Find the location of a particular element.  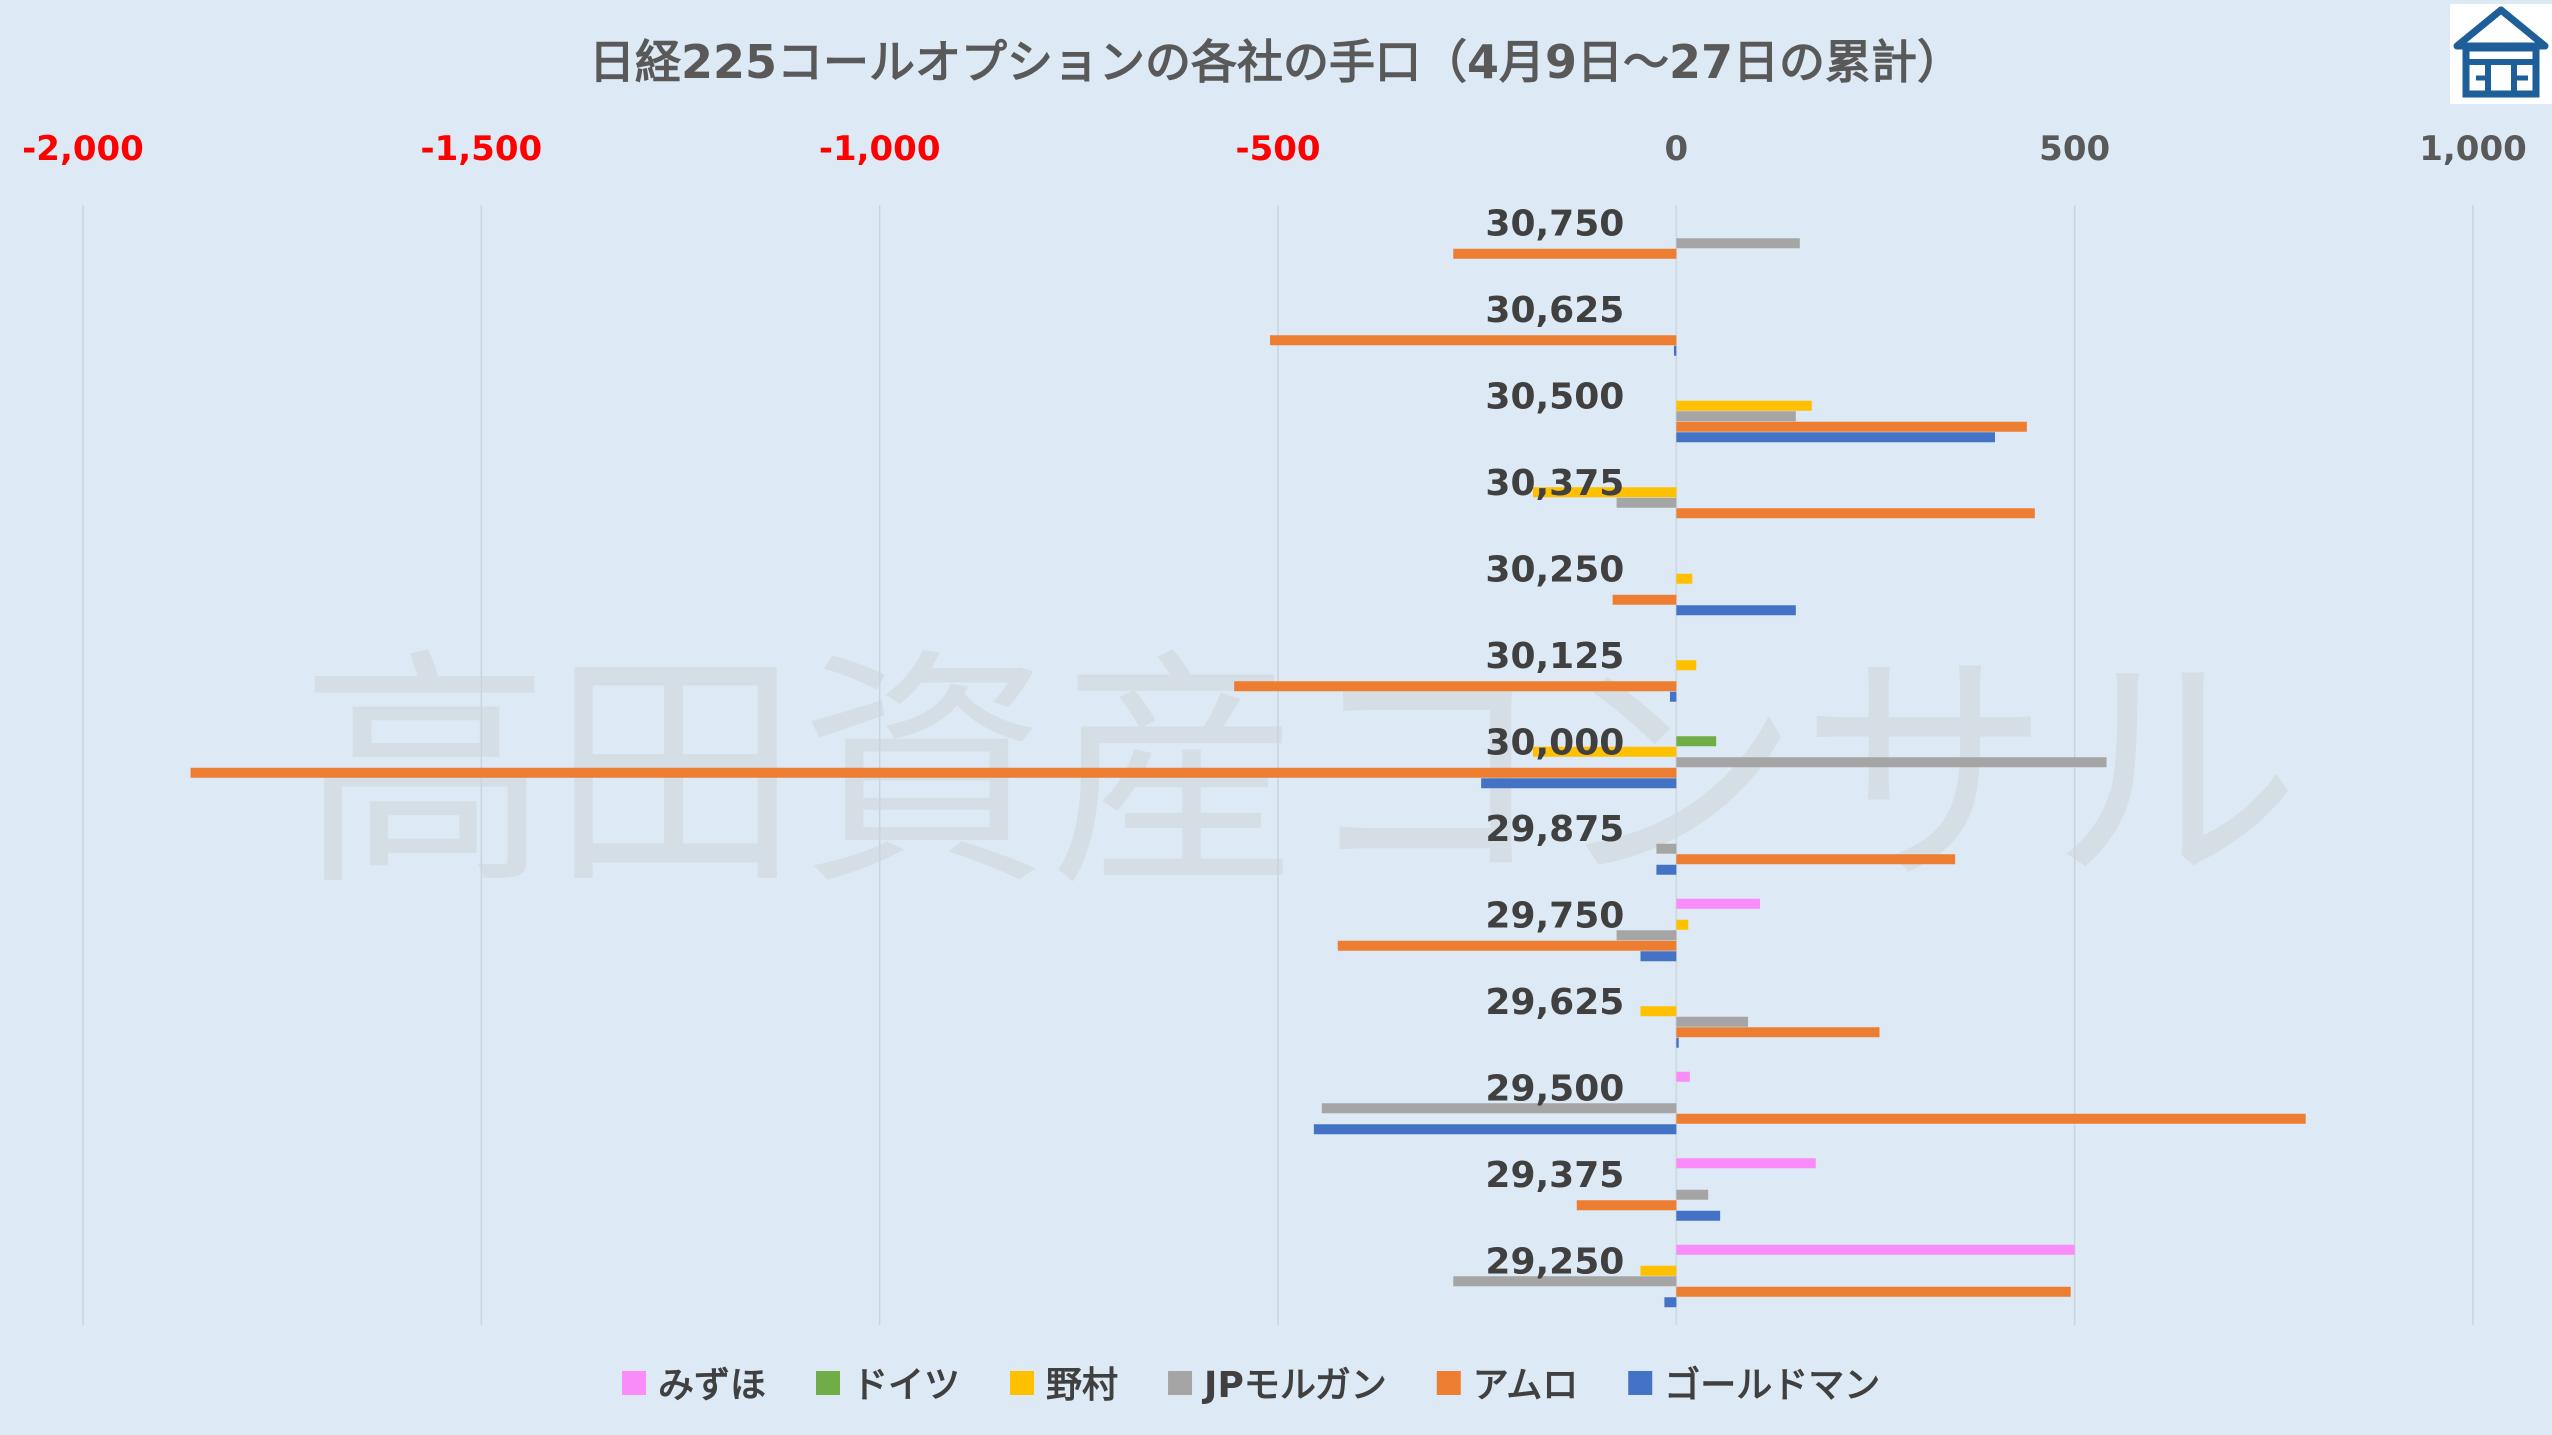

legend: みずほ ドイツ 野村 JPモルガン アムロ ゴールドマン is located at coordinates (1251, 1385).